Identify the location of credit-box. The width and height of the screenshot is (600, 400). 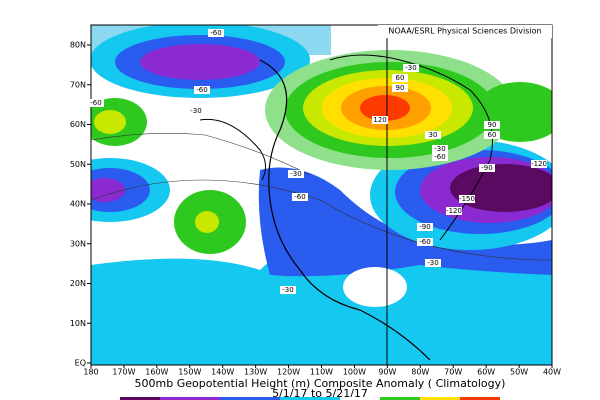
(465, 31).